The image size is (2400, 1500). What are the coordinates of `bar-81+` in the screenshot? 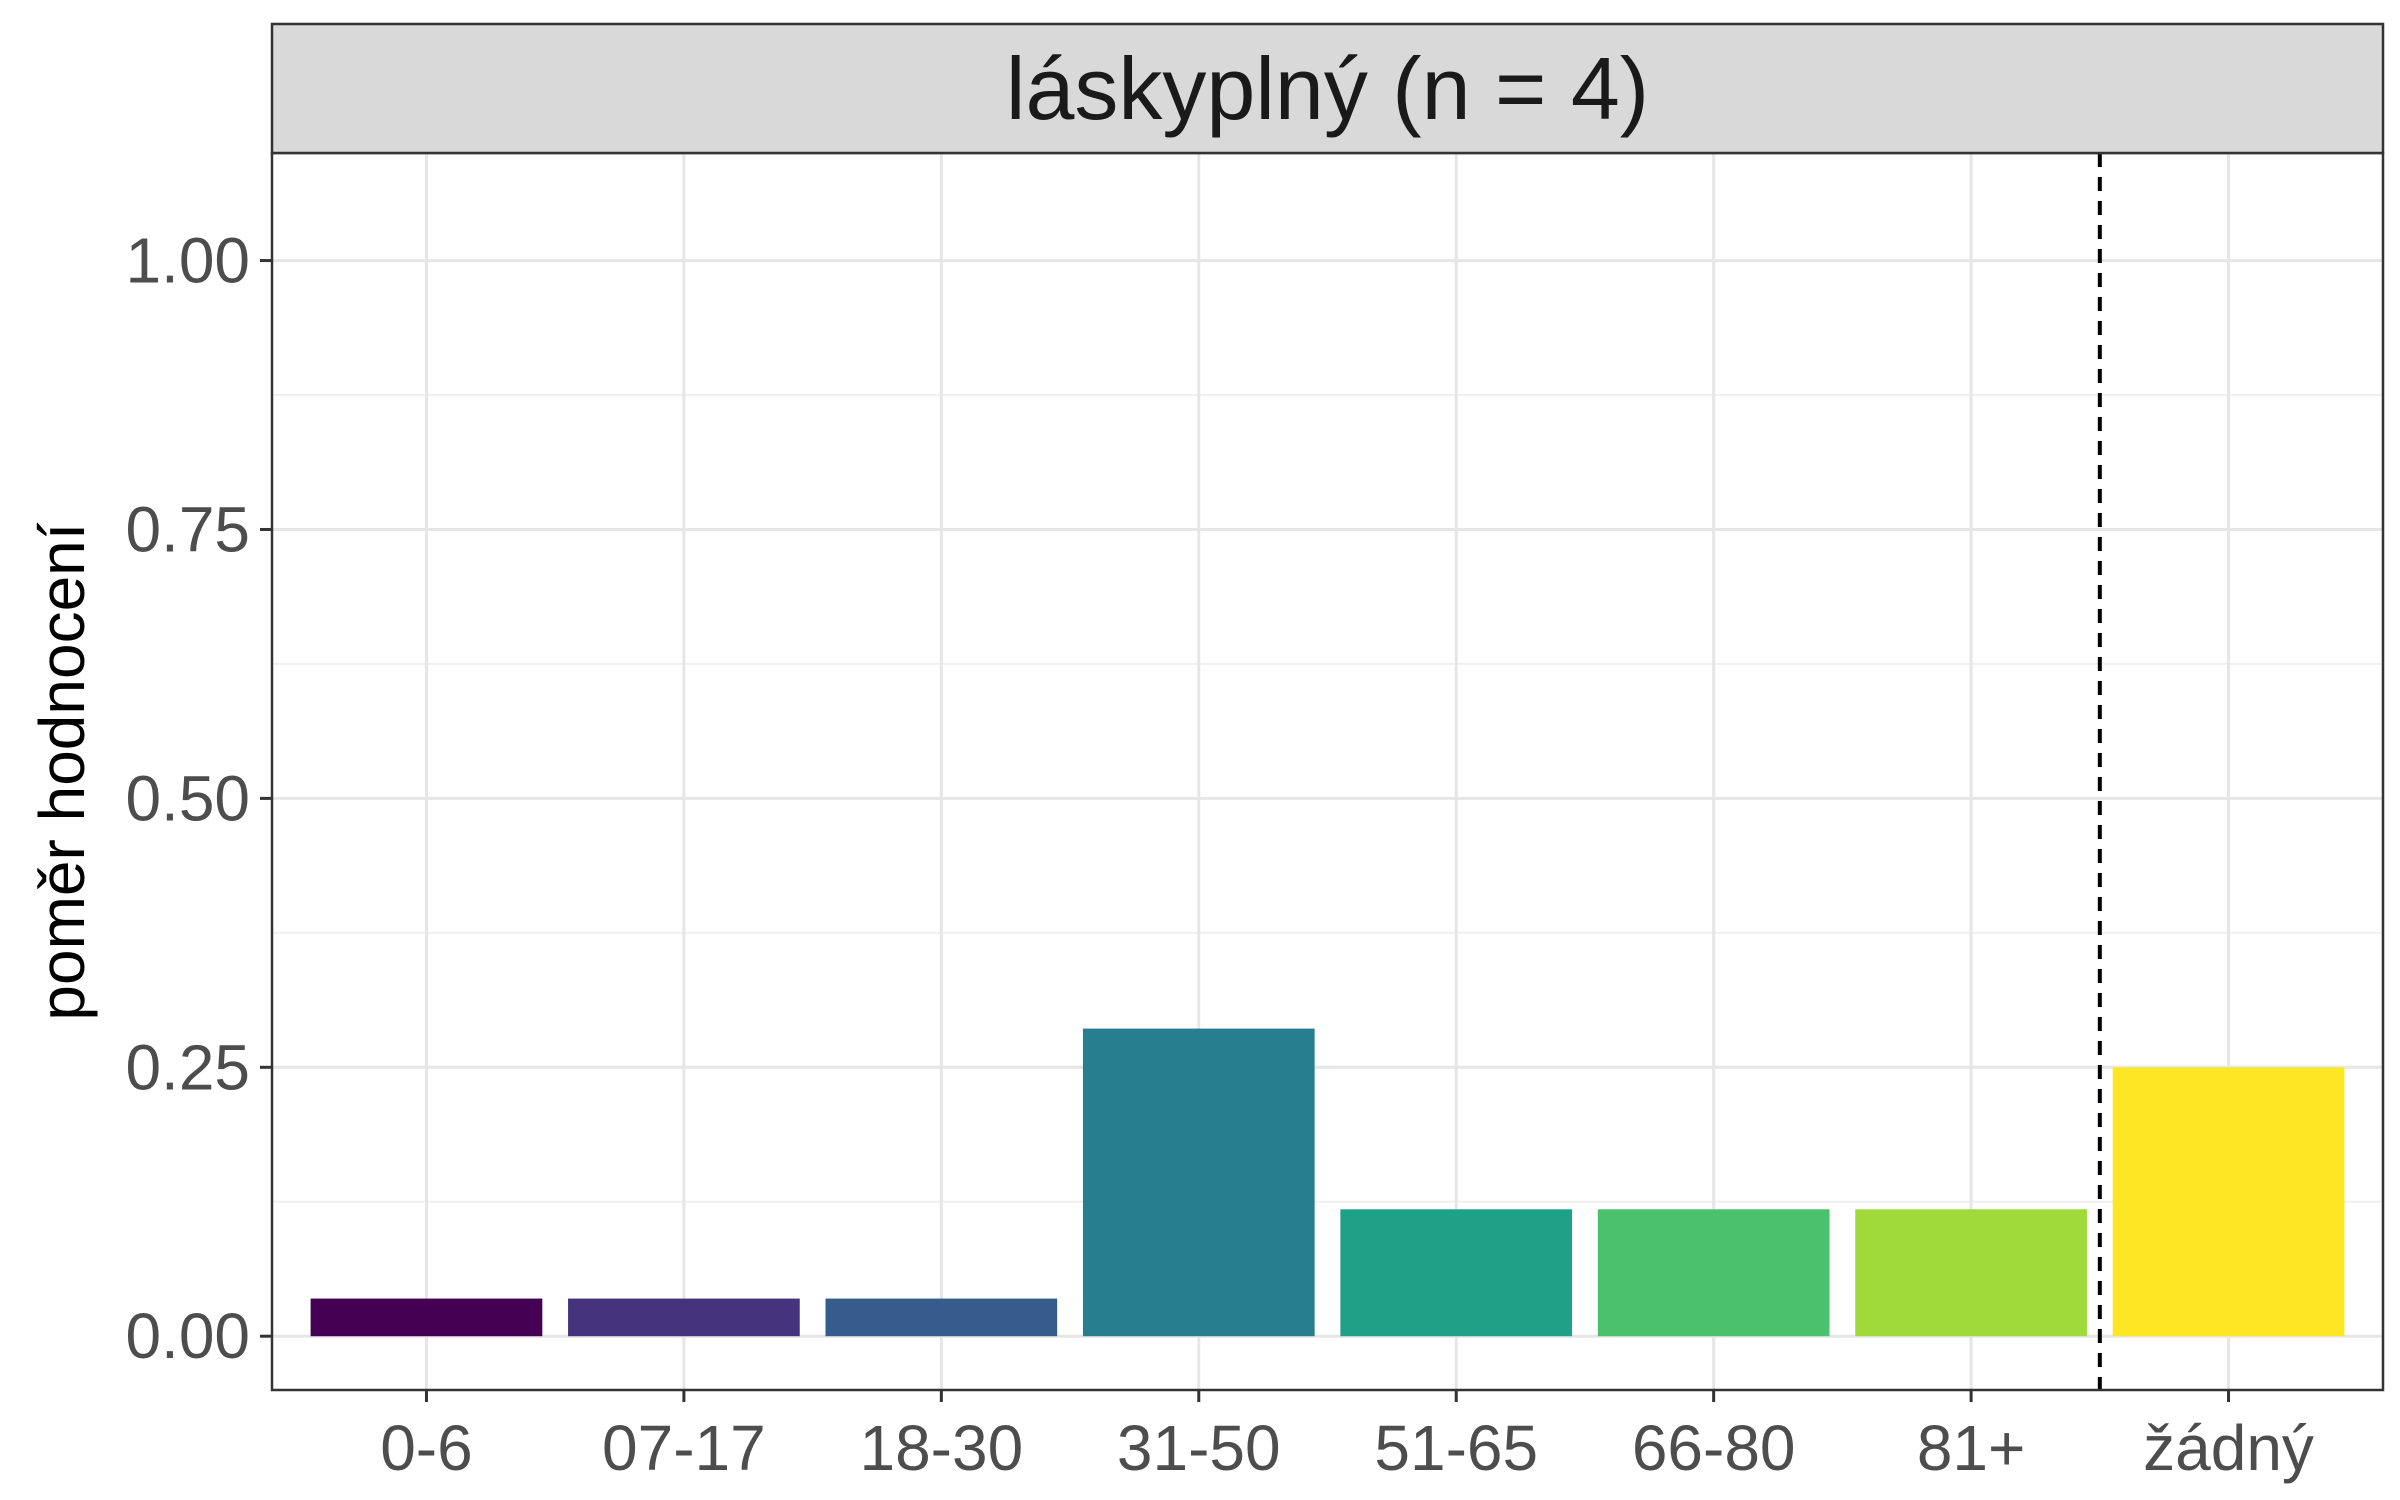 It's located at (1971, 1273).